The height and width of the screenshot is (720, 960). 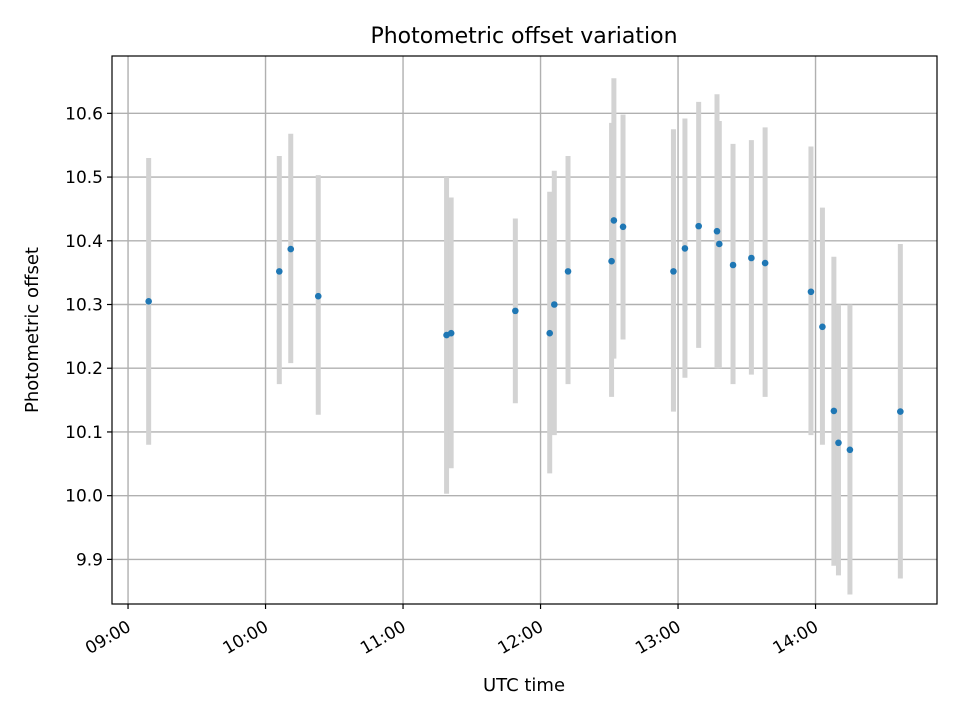 I want to click on x-axis-label: UTC time, so click(x=524, y=685).